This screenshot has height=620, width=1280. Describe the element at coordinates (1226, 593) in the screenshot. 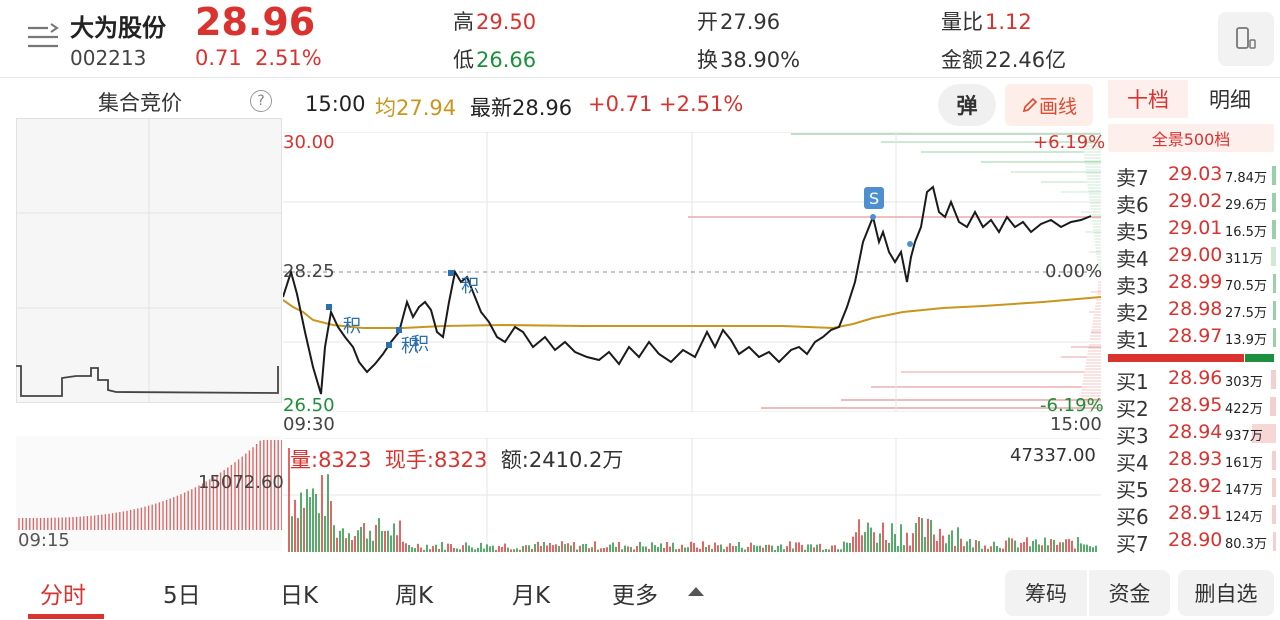

I see `remove-watchlist-button: 删自选` at that location.